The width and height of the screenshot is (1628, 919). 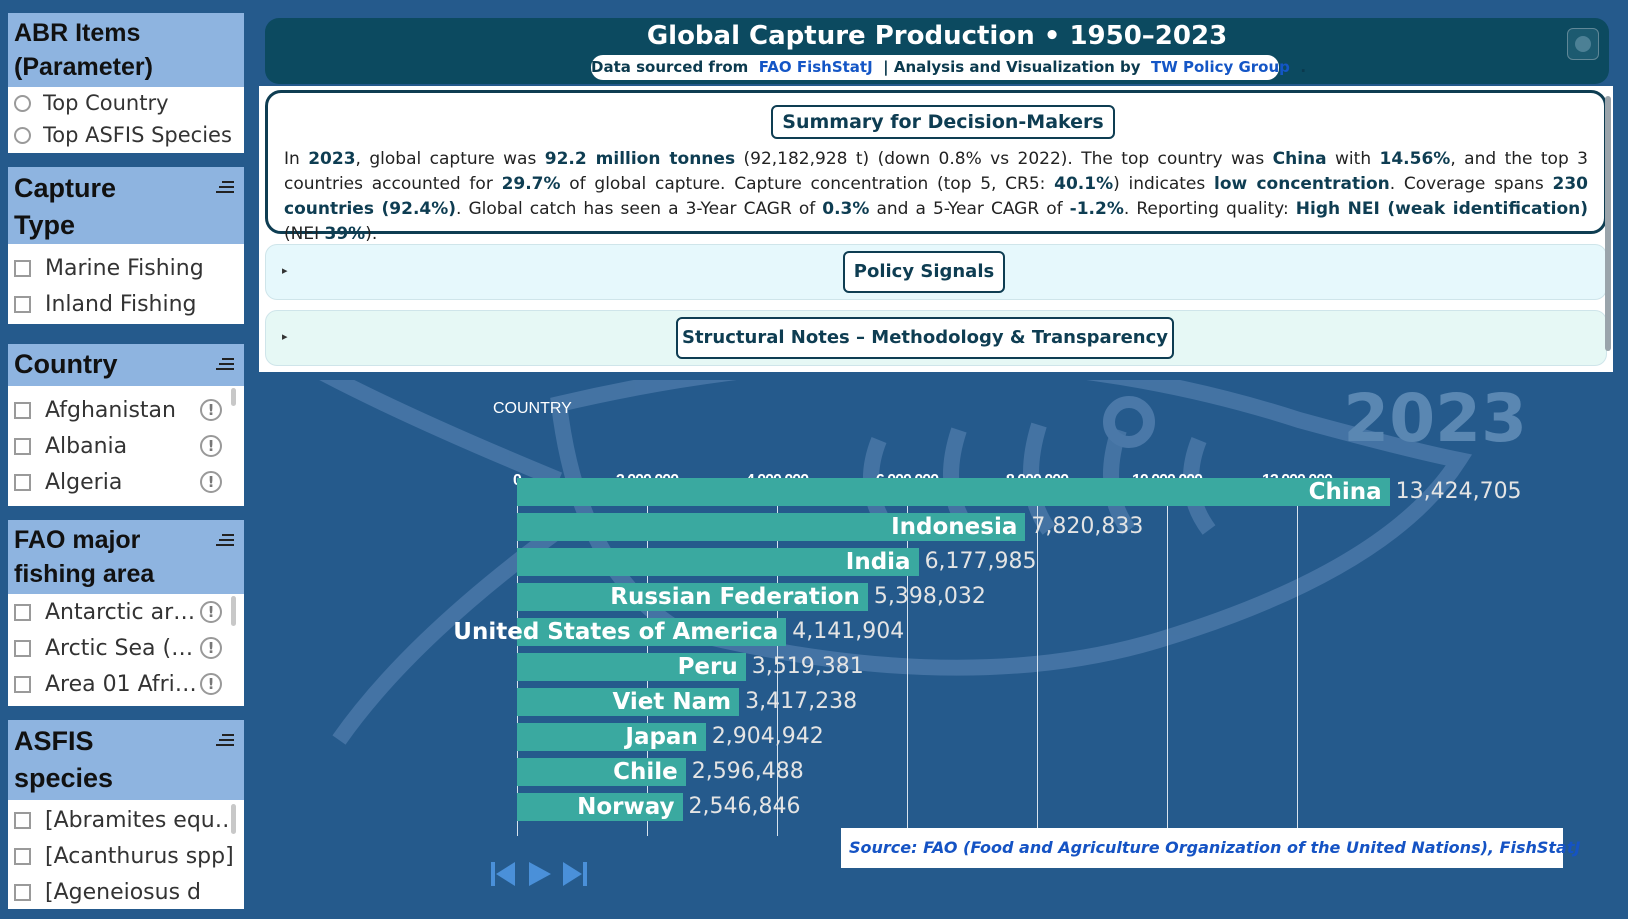 What do you see at coordinates (129, 446) in the screenshot?
I see `checkbox-albania: Albania !` at bounding box center [129, 446].